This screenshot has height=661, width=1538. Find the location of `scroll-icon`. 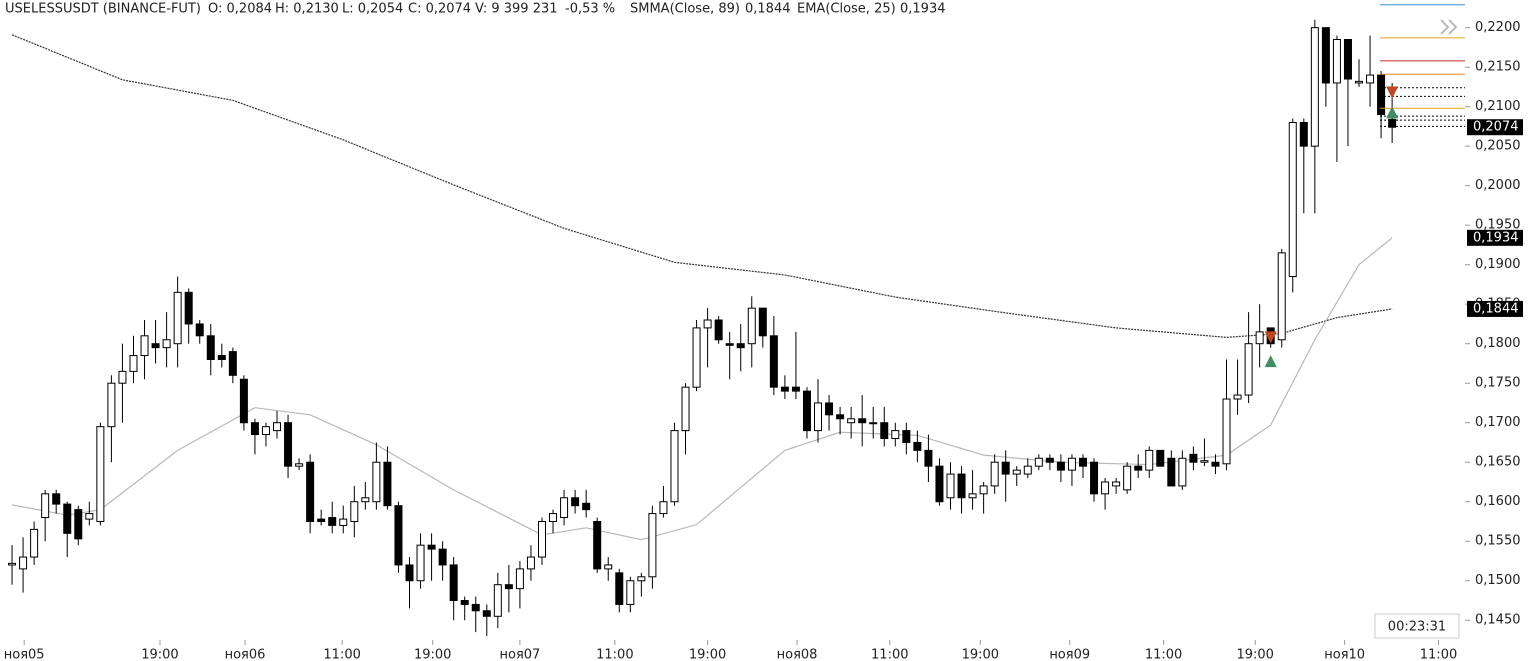

scroll-icon is located at coordinates (1449, 27).